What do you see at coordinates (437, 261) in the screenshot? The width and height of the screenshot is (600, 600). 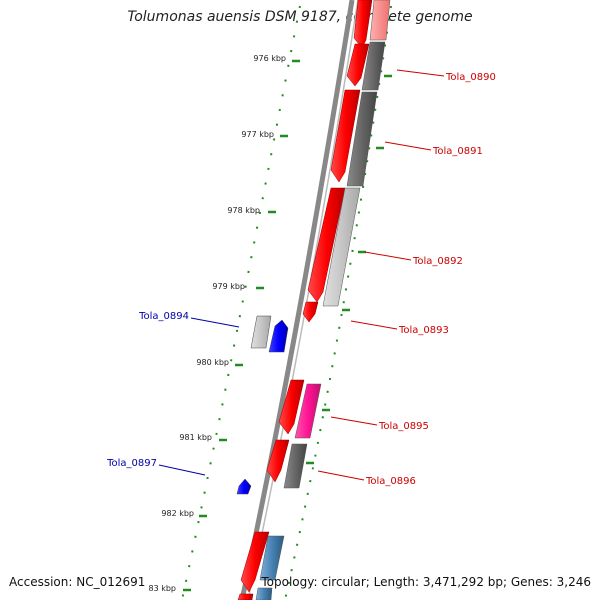 I see `gene-label: Tola_0892` at bounding box center [437, 261].